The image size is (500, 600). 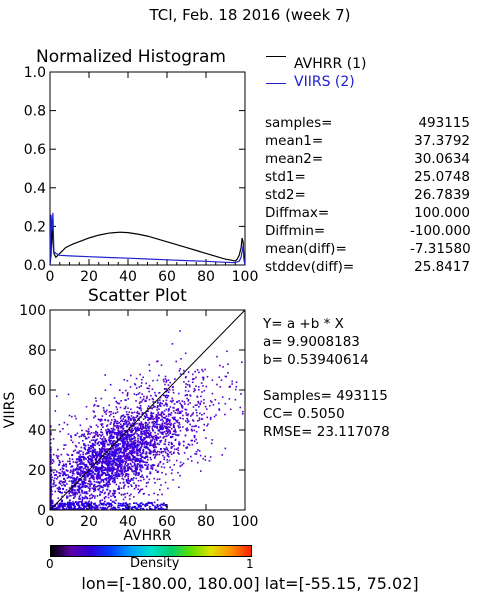 What do you see at coordinates (330, 64) in the screenshot?
I see `legend-label-avhrr: AVHRR (1)` at bounding box center [330, 64].